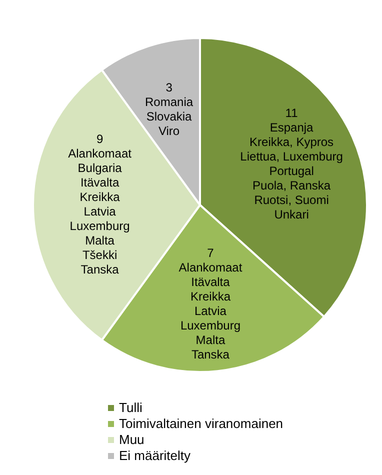 Image resolution: width=382 pixels, height=475 pixels. Describe the element at coordinates (210, 304) in the screenshot. I see `data-label: 7 Alankomaat Itävalta Kreikka Latvia Luxemburg Malta Tanska` at that location.